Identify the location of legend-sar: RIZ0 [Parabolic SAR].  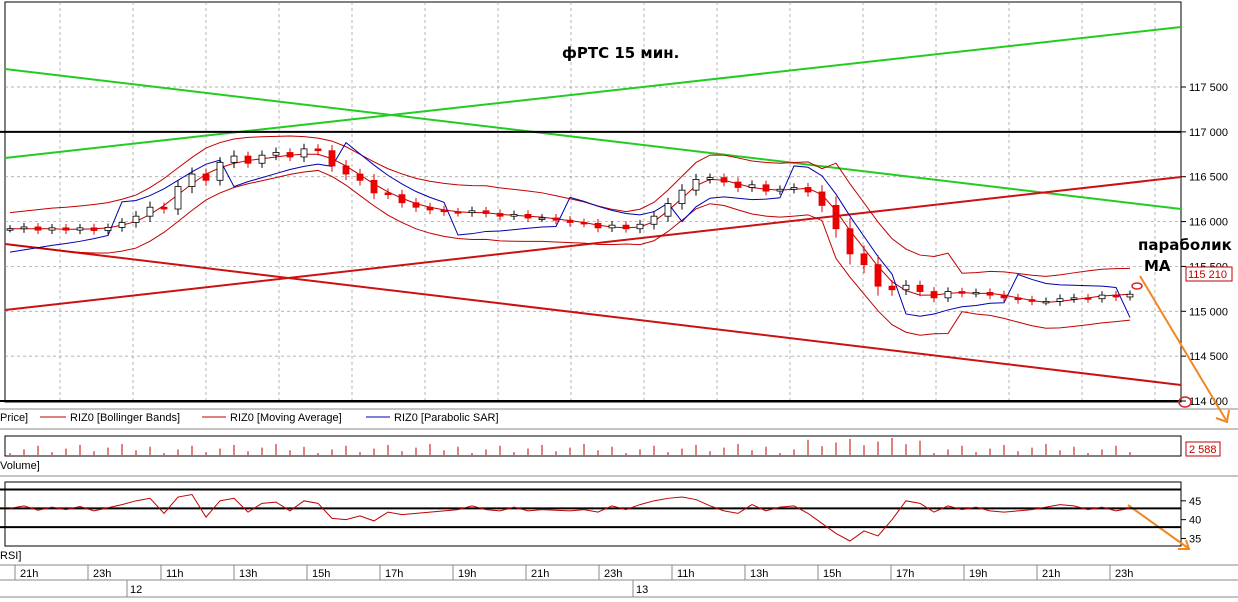
(446, 418).